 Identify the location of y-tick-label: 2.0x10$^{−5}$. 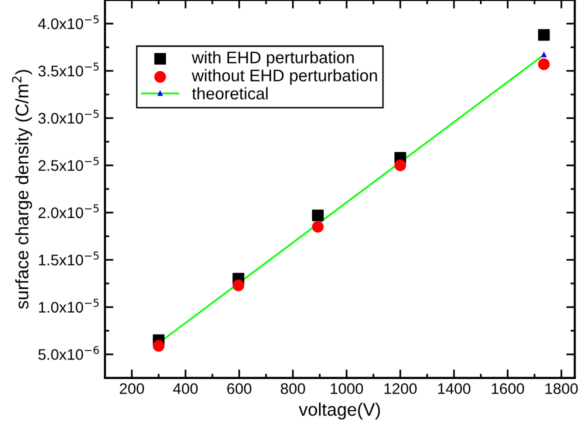
(68, 211).